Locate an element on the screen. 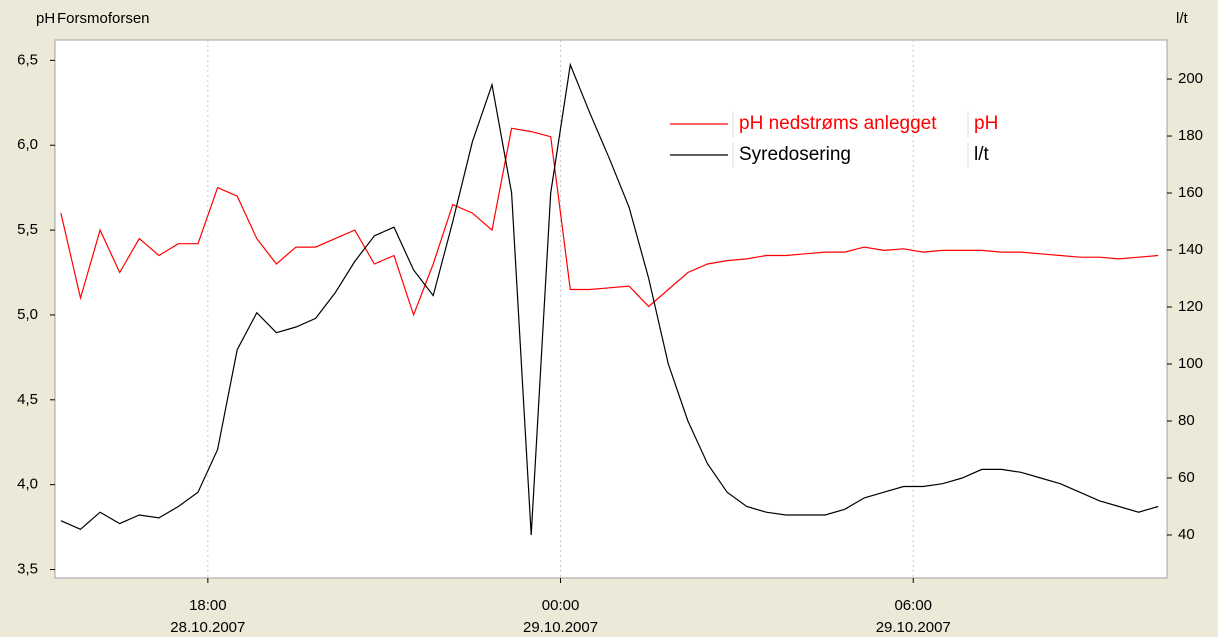 The image size is (1218, 637). y-tick-label: 6,0 is located at coordinates (27, 144).